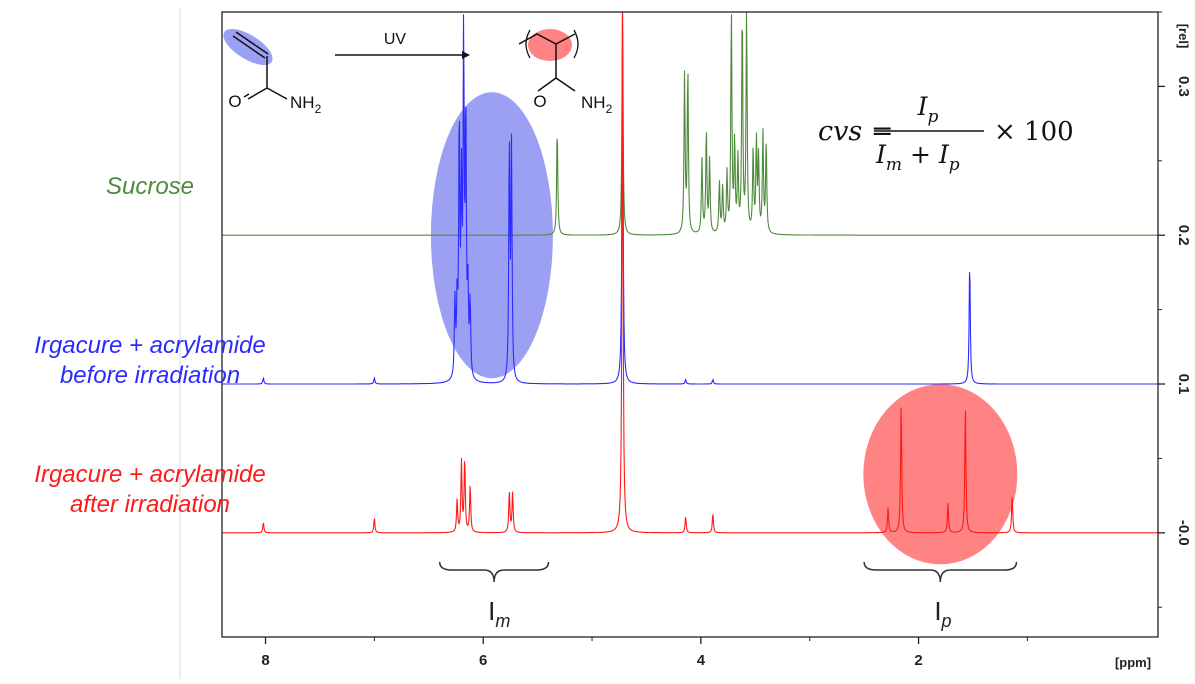  What do you see at coordinates (1183, 235) in the screenshot?
I see `y-tick-label-2: 0.2` at bounding box center [1183, 235].